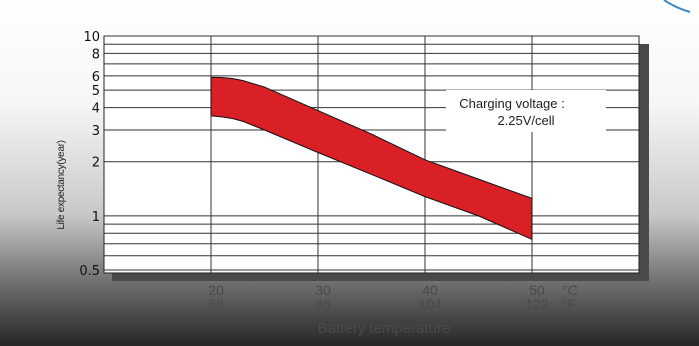  What do you see at coordinates (61, 184) in the screenshot?
I see `y-axis-label: Life expectancy(year)` at bounding box center [61, 184].